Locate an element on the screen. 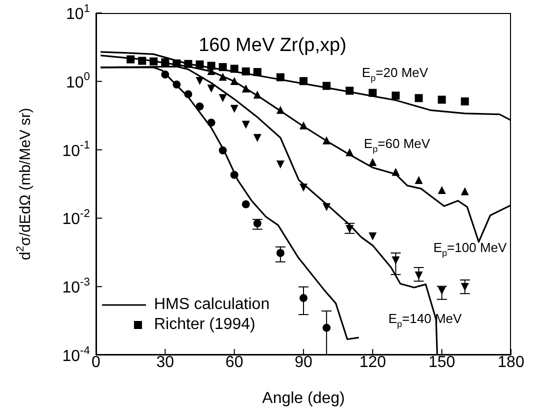  y-tick-label: 10$^{-3}$ is located at coordinates (76, 286).